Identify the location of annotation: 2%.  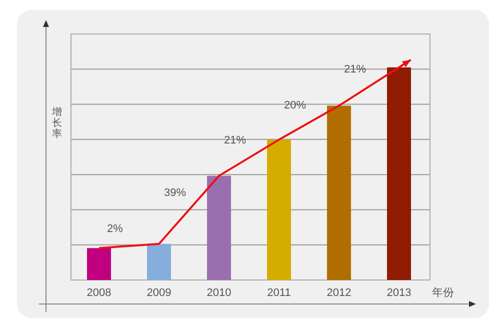
(115, 228).